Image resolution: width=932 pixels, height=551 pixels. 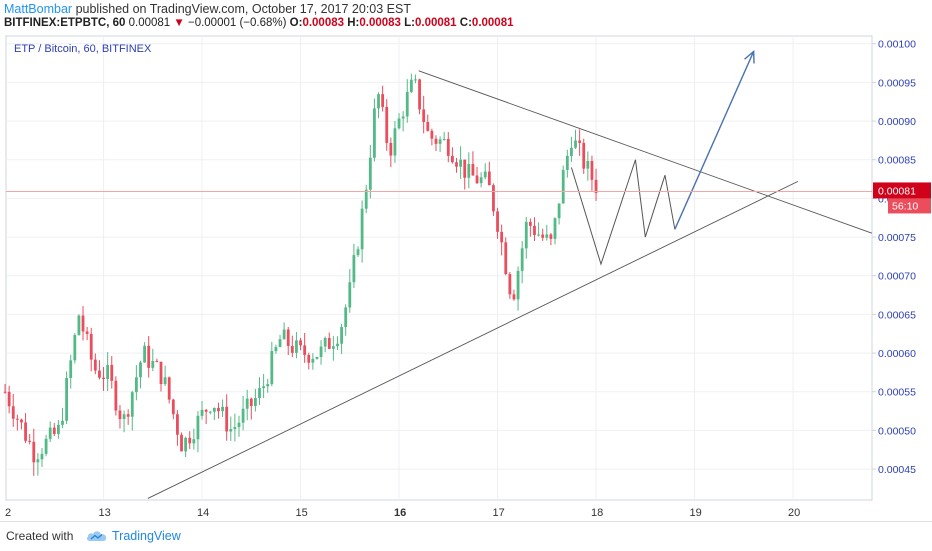 I want to click on y-tick-label: 0.00100, so click(x=897, y=45).